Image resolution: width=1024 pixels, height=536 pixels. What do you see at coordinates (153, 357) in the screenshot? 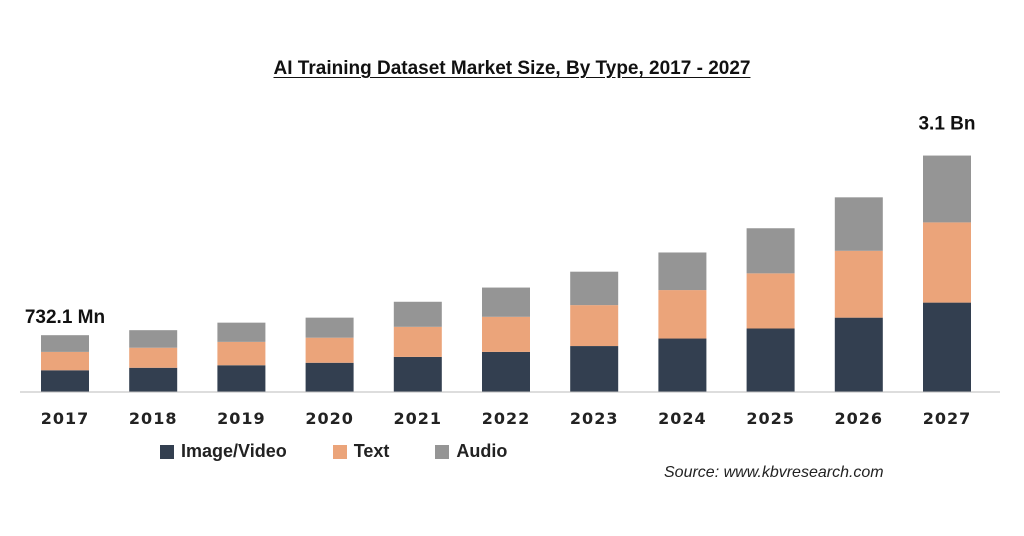
I see `bar-segment-text-2018` at bounding box center [153, 357].